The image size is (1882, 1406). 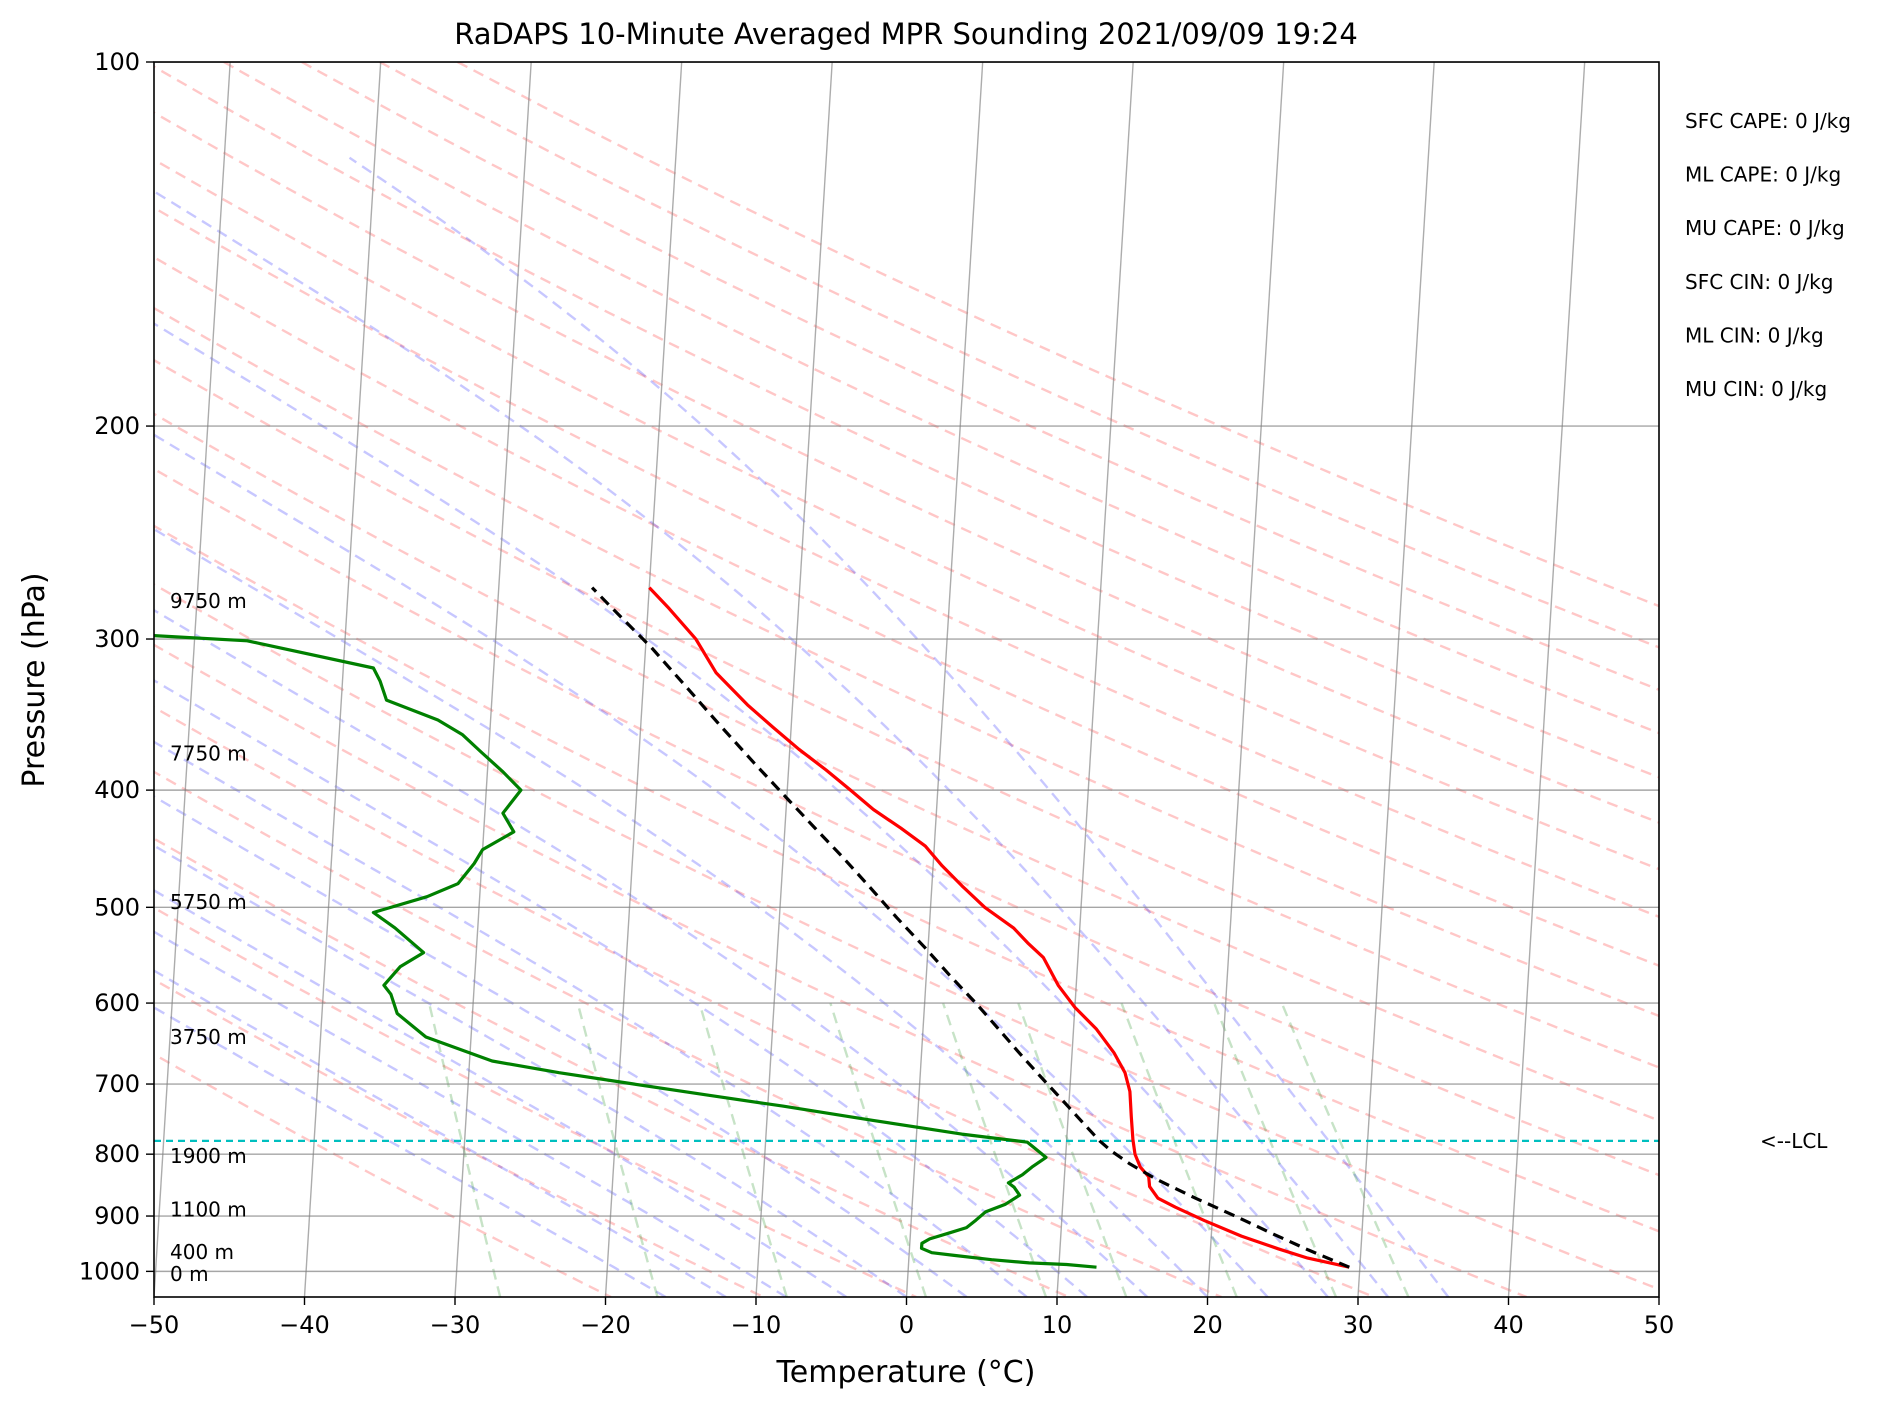 What do you see at coordinates (455, 1325) in the screenshot?
I see `x-tick-label: −30` at bounding box center [455, 1325].